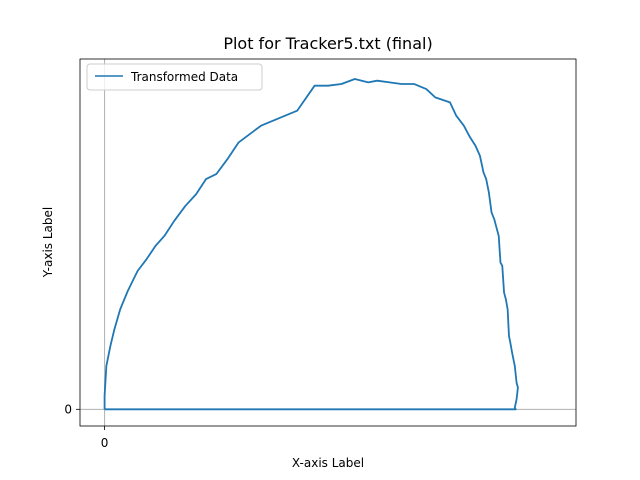  I want to click on y-tick-label: 0, so click(68, 409).